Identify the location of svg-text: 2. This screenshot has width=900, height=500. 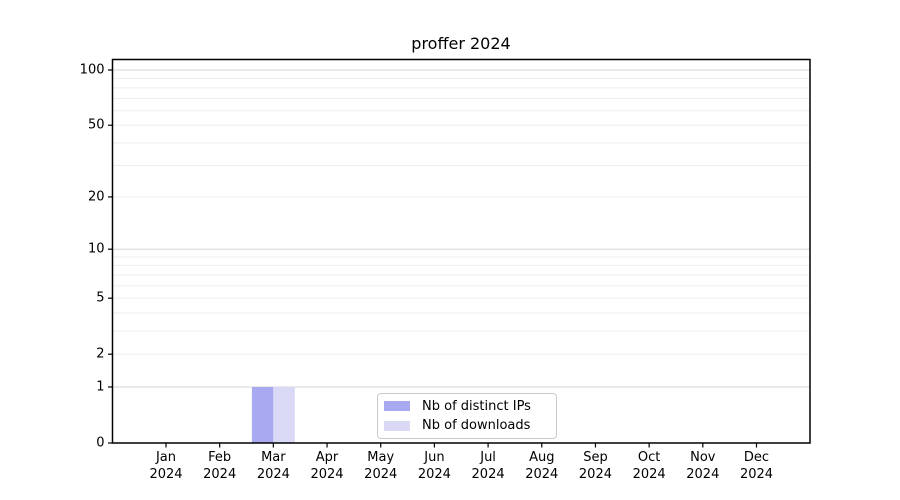
(100, 354).